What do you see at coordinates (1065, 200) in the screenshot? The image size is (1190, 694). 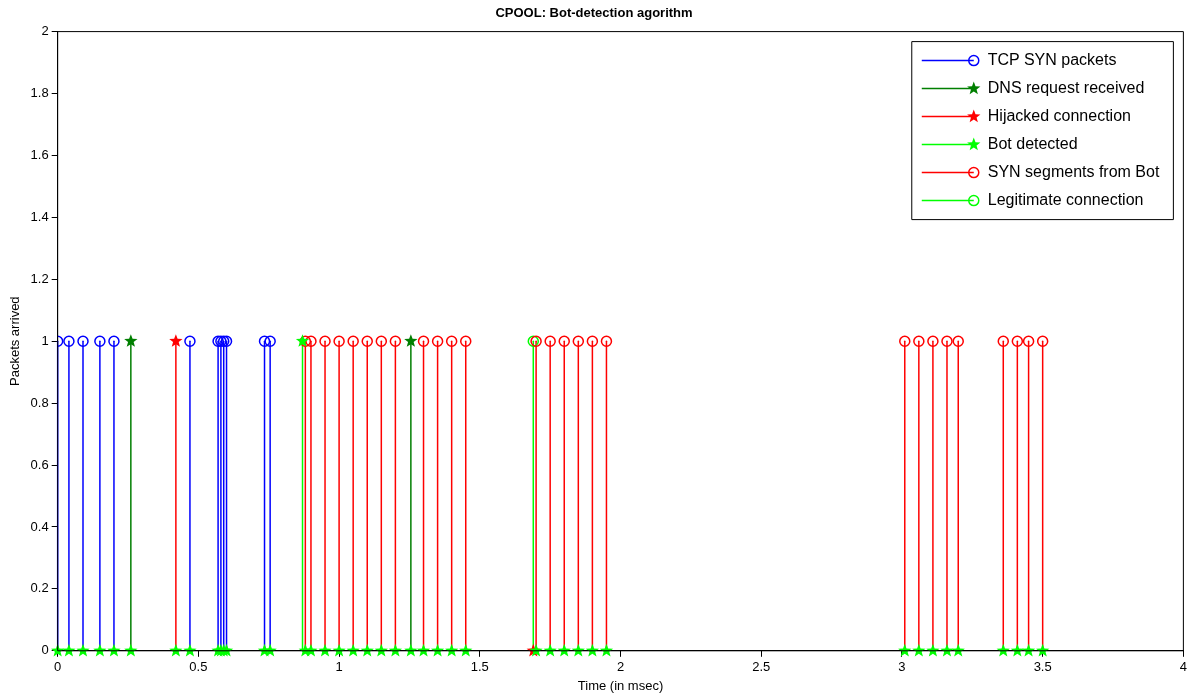 I see `legend-label: Legitimate connection` at bounding box center [1065, 200].